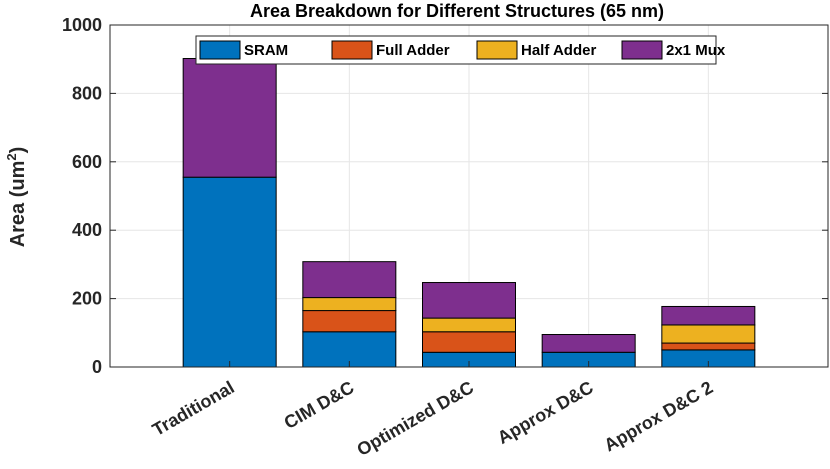 This screenshot has height=469, width=830. Describe the element at coordinates (460, 50) in the screenshot. I see `legend: SRAM Full Adder Half Adder 2x1 Mux` at that location.